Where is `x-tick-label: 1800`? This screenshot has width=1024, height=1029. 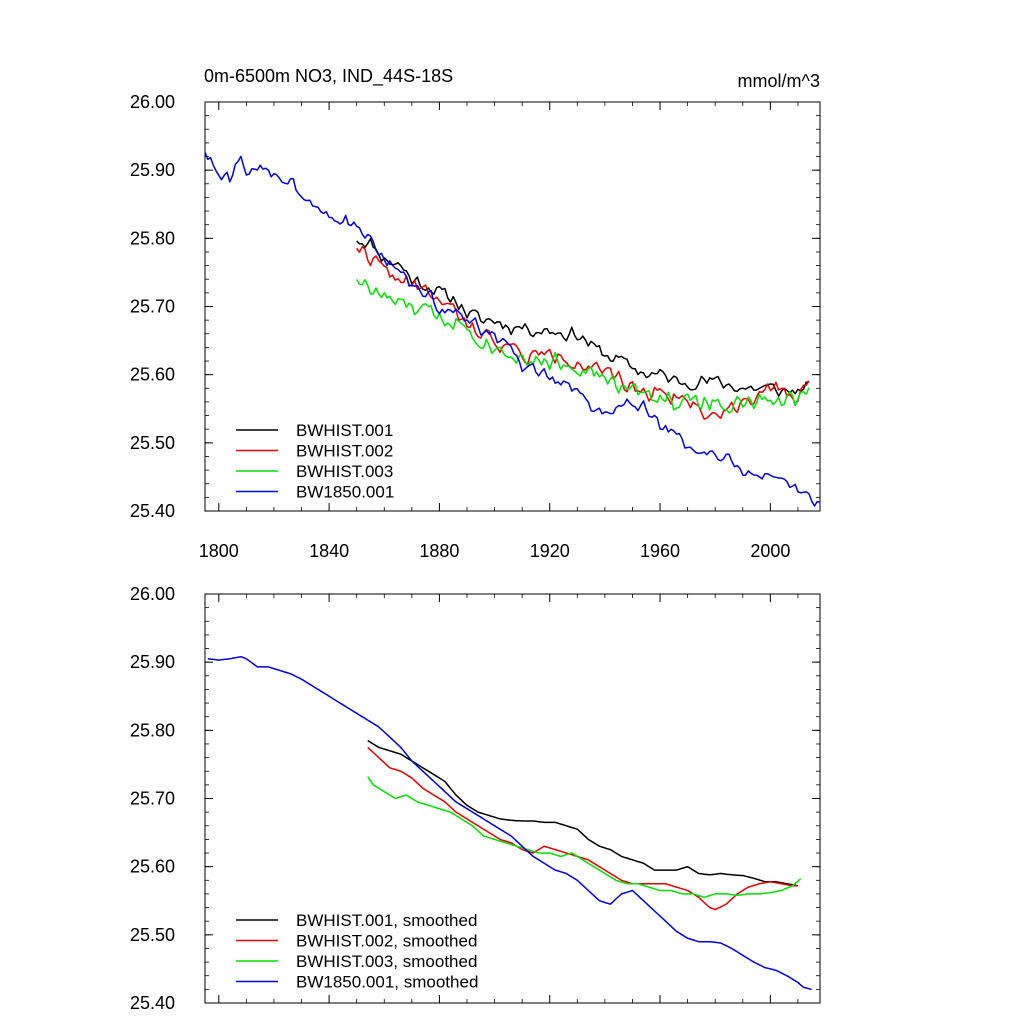
x-tick-label: 1800 is located at coordinates (219, 551).